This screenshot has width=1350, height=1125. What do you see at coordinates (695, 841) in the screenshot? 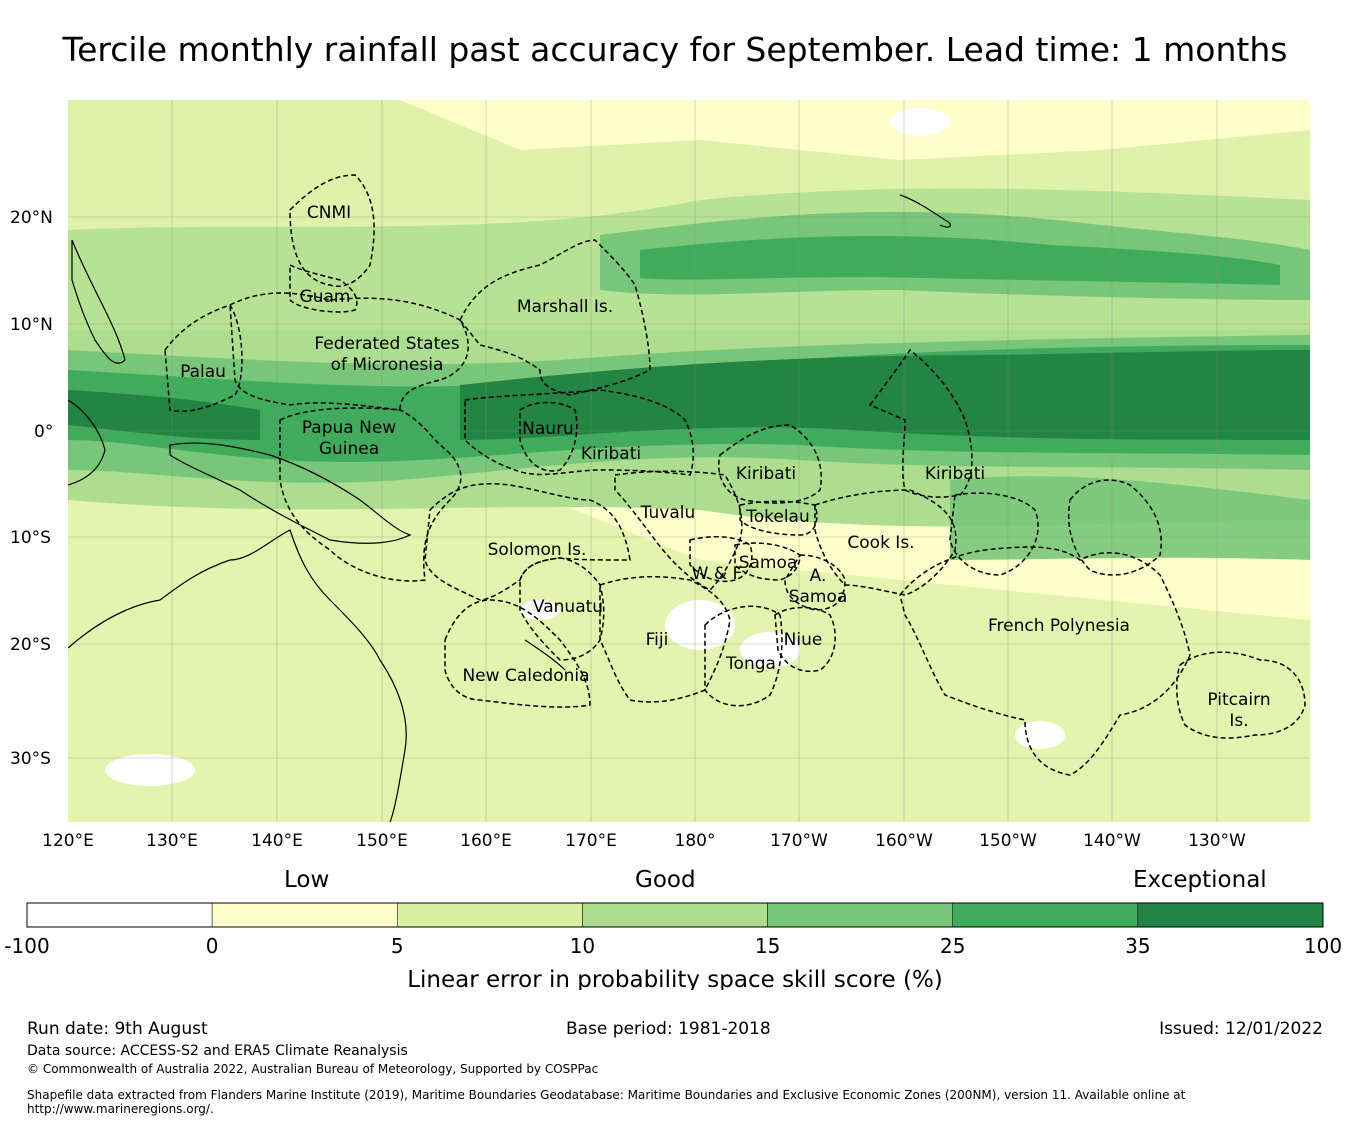
I see `lon-label: 180°` at bounding box center [695, 841].